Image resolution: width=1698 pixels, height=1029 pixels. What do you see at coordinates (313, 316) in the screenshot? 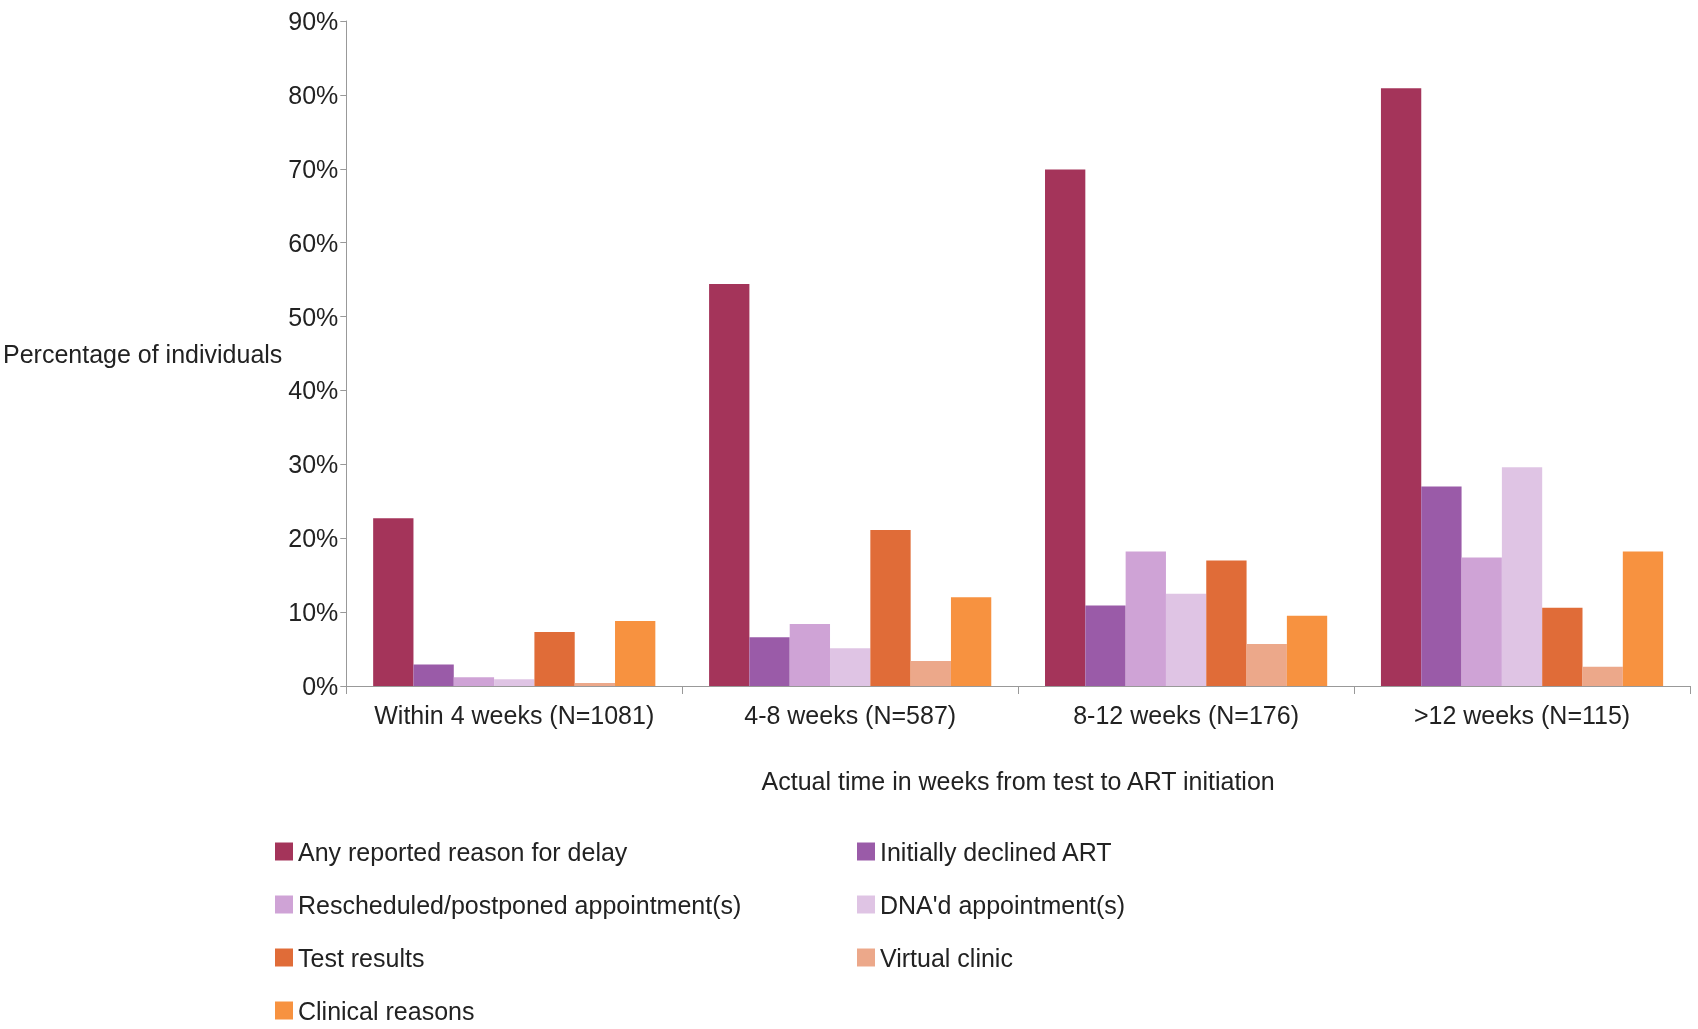
I see `y-tick-label: 50%` at bounding box center [313, 316].